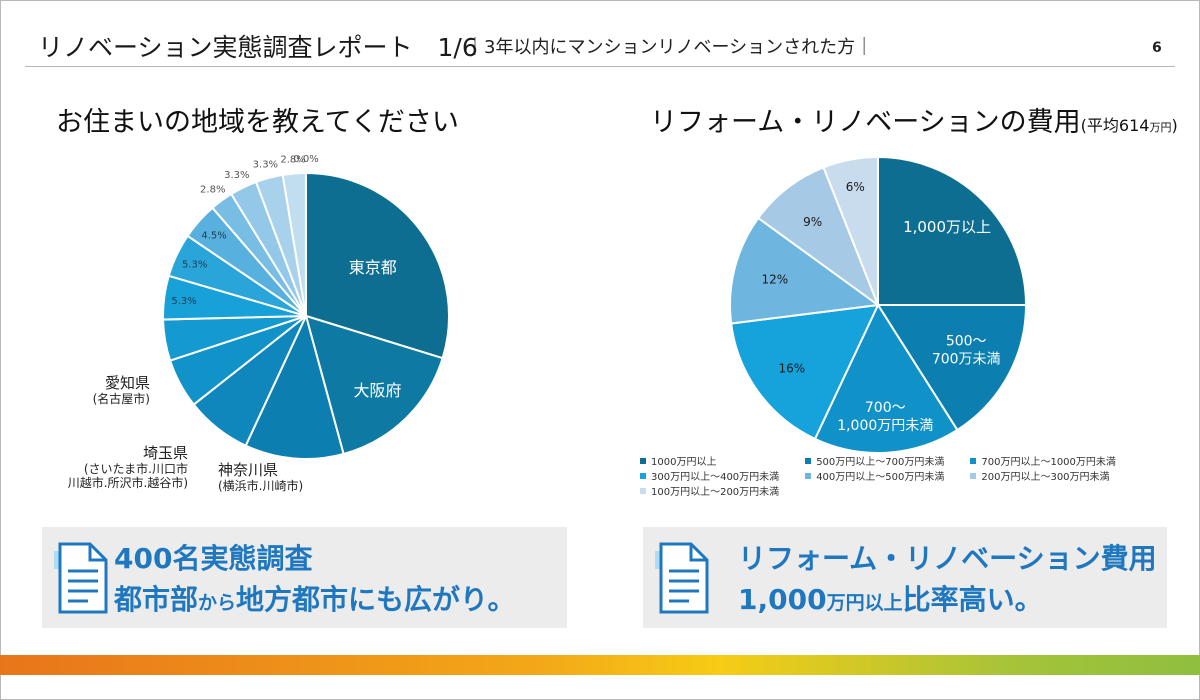  Describe the element at coordinates (721, 475) in the screenshot. I see `legend-item: 300万円以上～400万円未満` at that location.